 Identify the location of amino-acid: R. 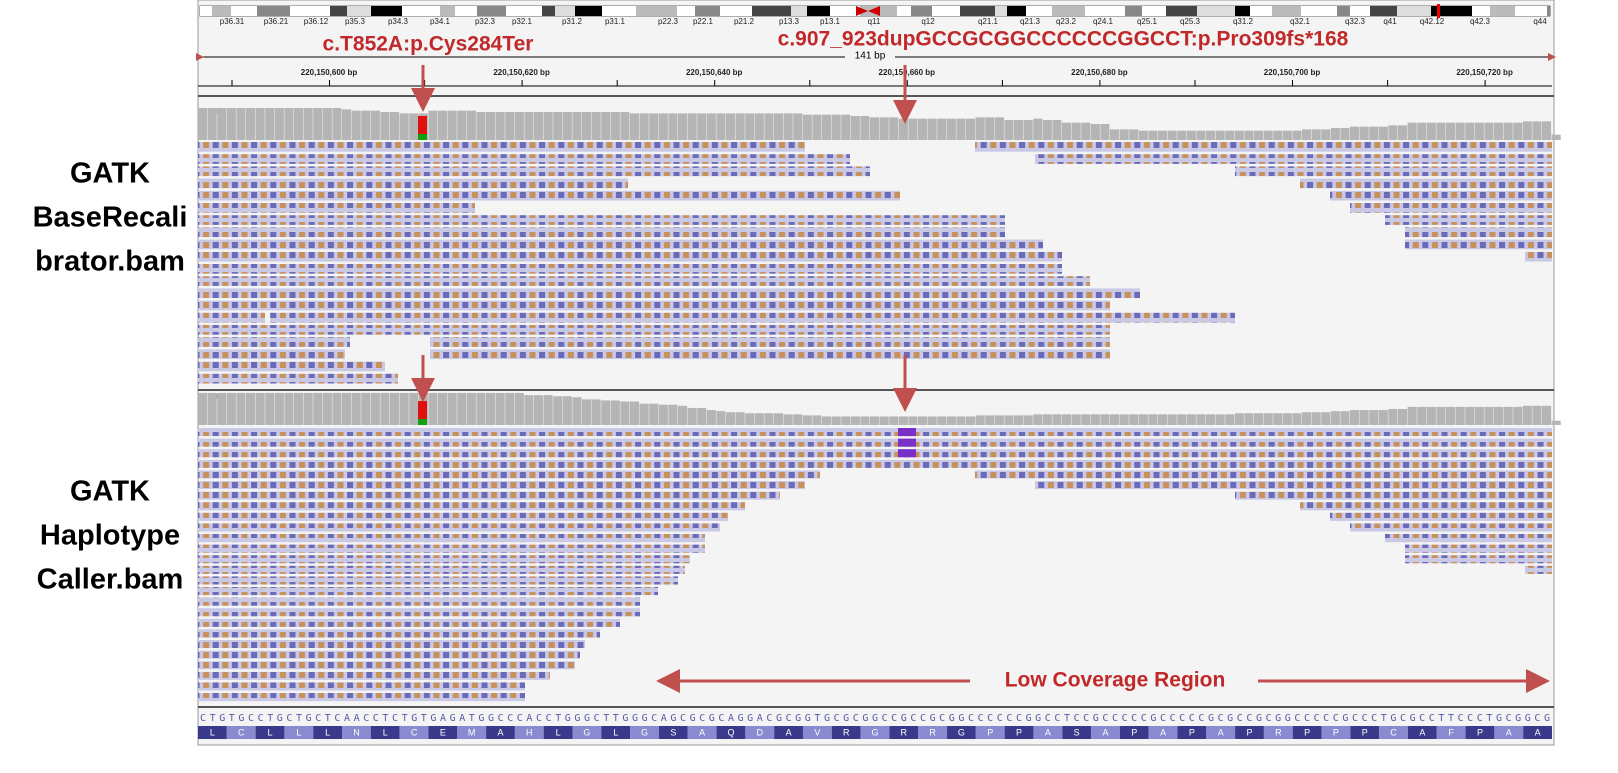
(904, 732).